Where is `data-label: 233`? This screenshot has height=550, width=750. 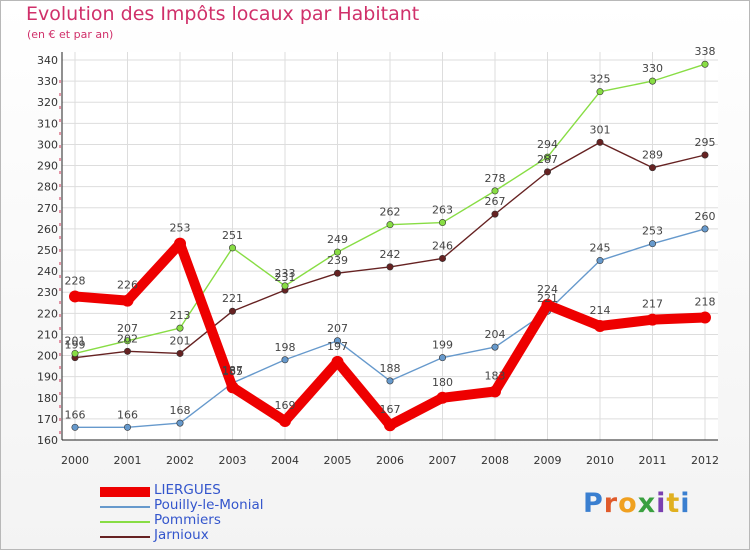
data-label: 233 is located at coordinates (285, 273).